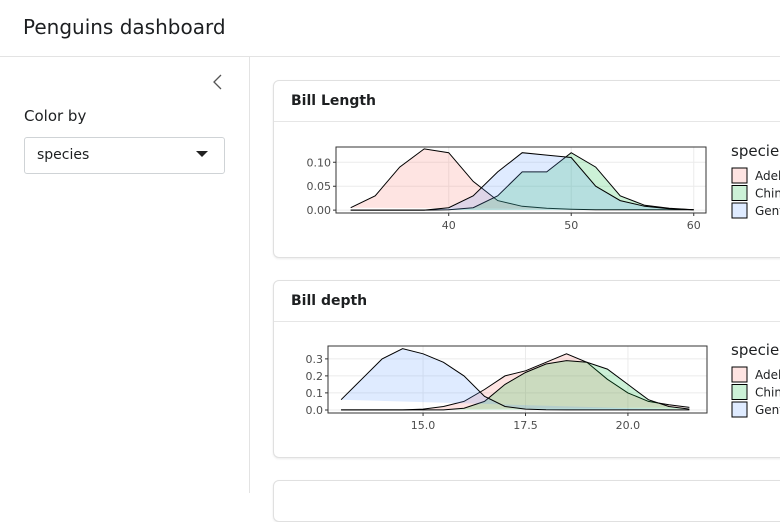 The image size is (780, 522). I want to click on select-label: Color by, so click(55, 116).